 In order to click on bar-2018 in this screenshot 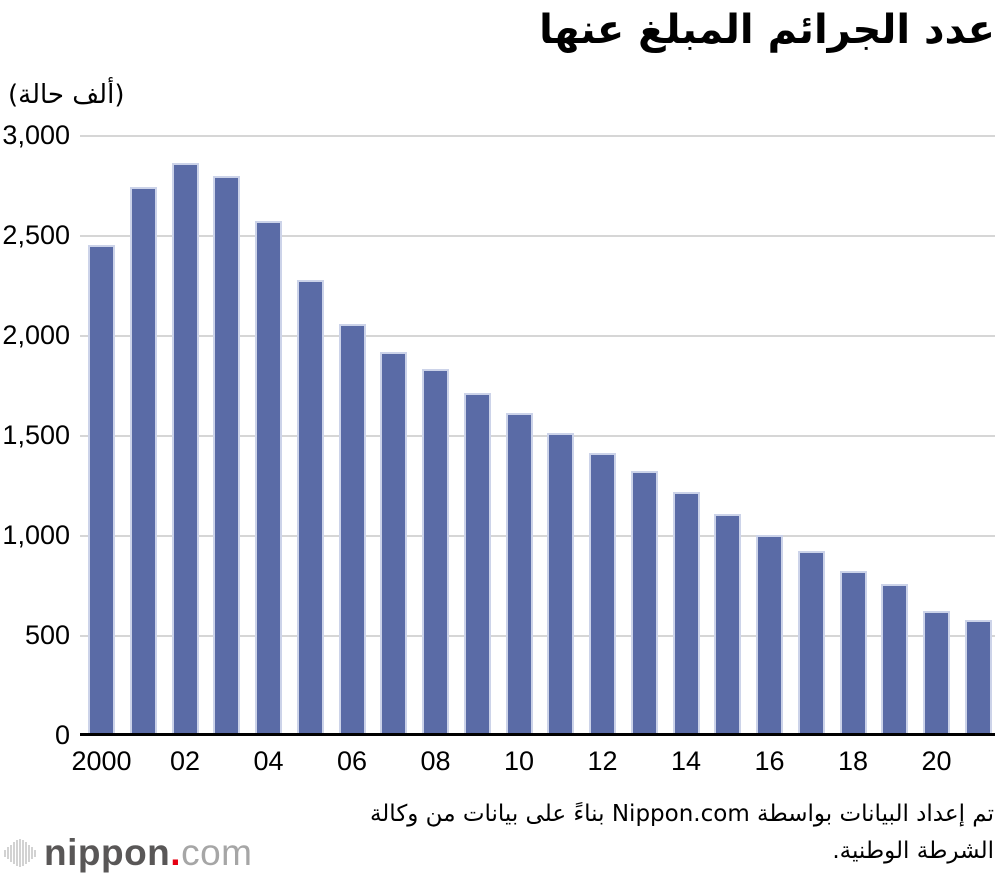, I will do `click(853, 652)`.